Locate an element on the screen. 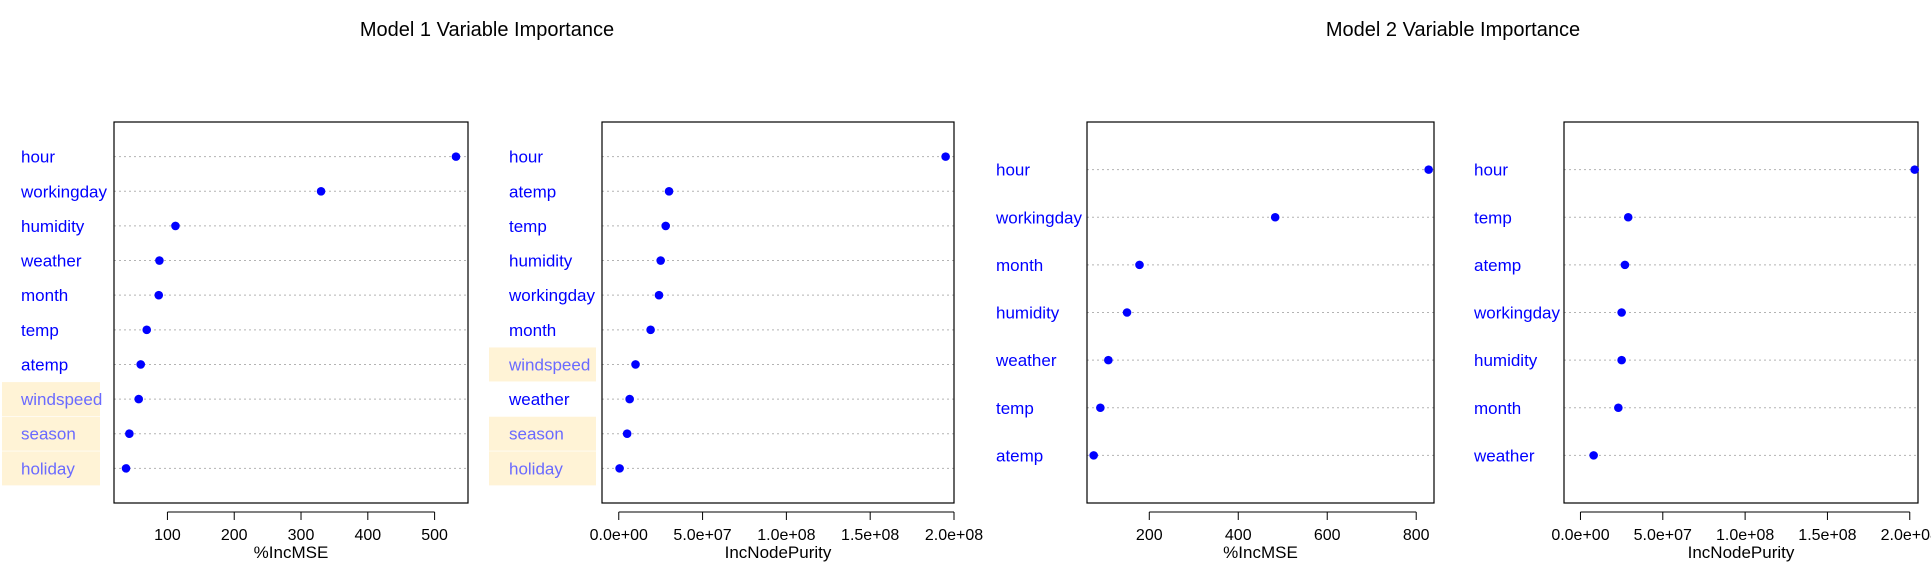  model-1-title: Model 1 Variable Importance is located at coordinates (487, 30).